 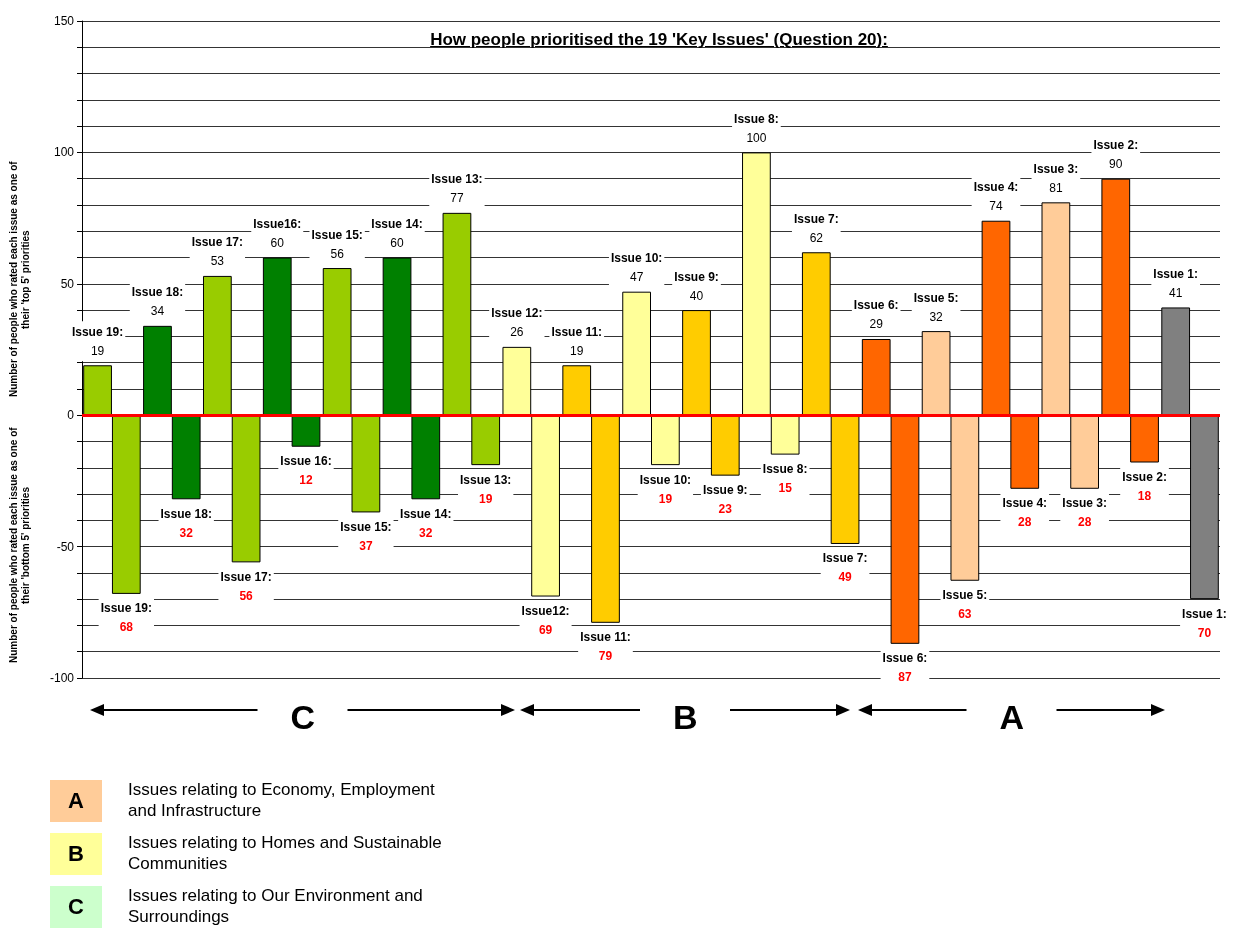 What do you see at coordinates (1176, 283) in the screenshot?
I see `data-label: Issue 1: 41` at bounding box center [1176, 283].